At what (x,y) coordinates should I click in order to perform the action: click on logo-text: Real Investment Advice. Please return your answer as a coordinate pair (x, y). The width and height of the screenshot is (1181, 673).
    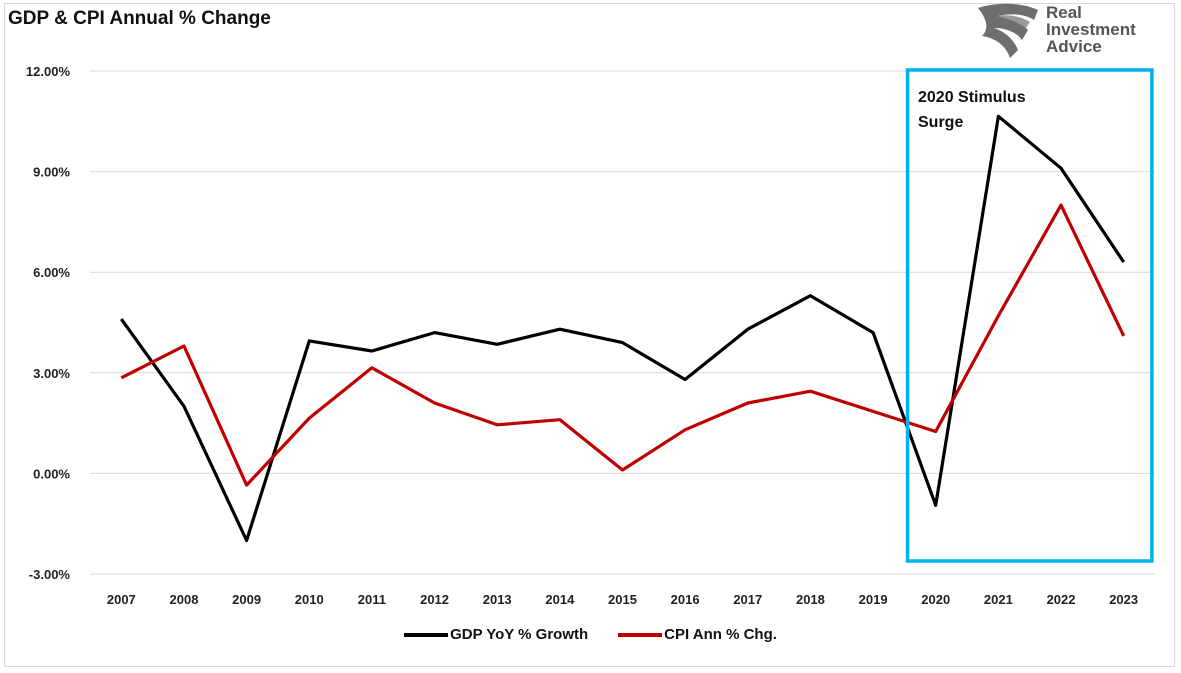
    Looking at the image, I should click on (1091, 29).